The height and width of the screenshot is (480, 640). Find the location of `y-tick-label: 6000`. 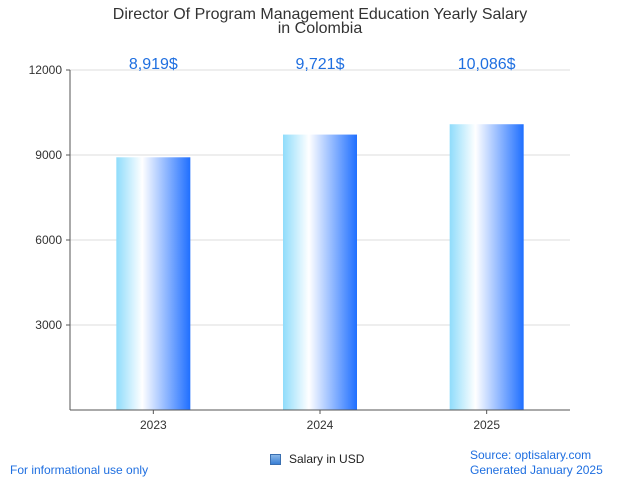

y-tick-label: 6000 is located at coordinates (48, 240).